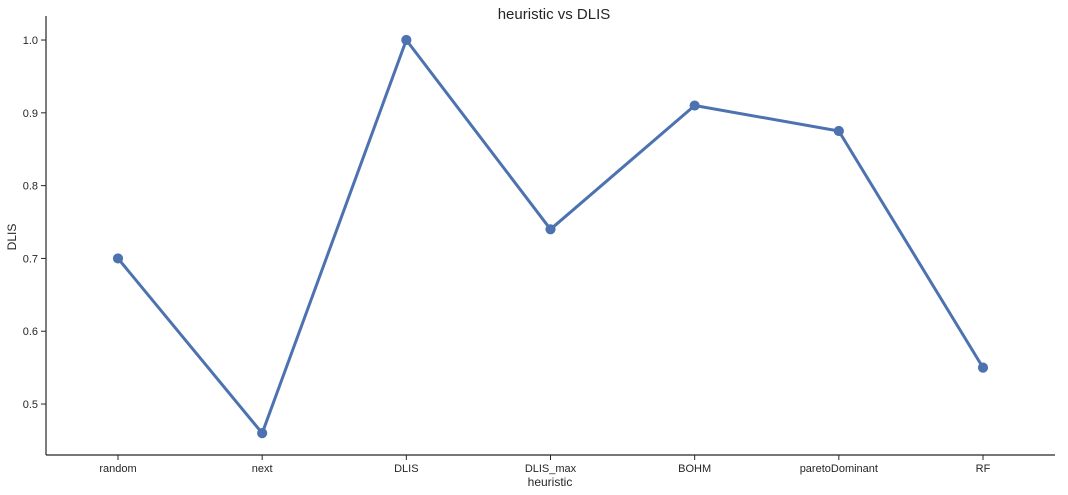 The image size is (1068, 495). I want to click on x-tick-label: RF, so click(983, 469).